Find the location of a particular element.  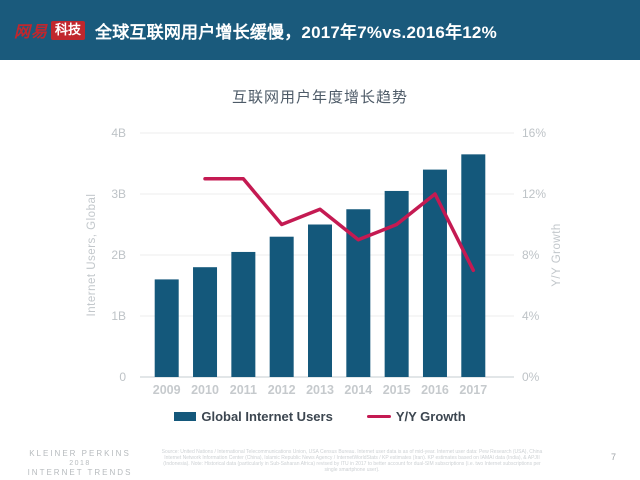

bar-2009 is located at coordinates (166, 328).